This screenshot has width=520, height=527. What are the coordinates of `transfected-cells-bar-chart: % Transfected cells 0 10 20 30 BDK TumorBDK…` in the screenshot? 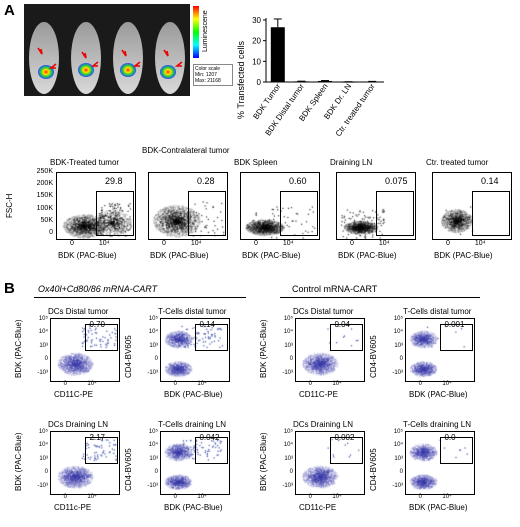 It's located at (310, 77).